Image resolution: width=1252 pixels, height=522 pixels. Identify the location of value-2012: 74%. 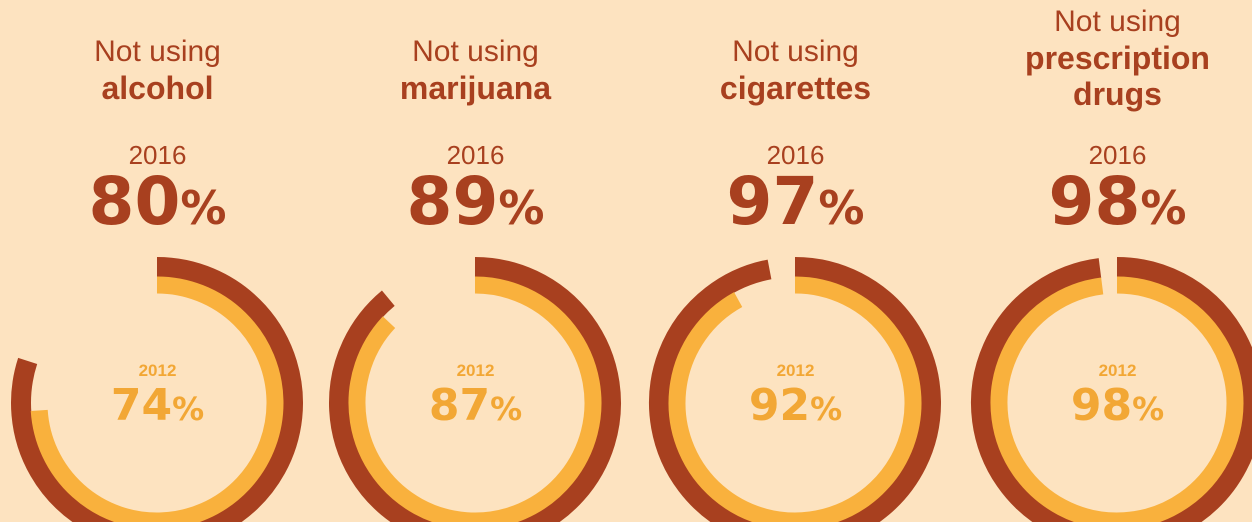
(157, 407).